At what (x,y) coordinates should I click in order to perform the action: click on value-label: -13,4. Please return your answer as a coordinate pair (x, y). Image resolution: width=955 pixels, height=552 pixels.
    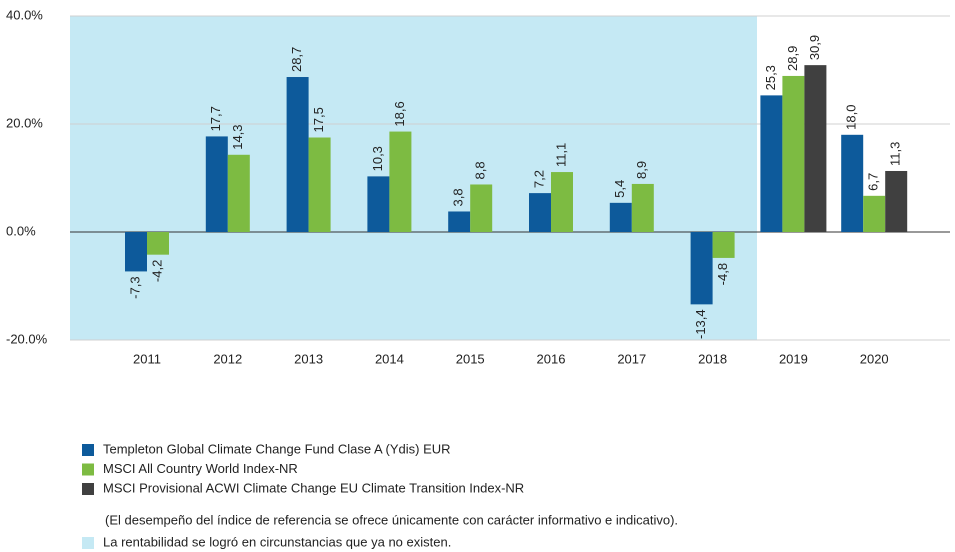
    Looking at the image, I should click on (700, 324).